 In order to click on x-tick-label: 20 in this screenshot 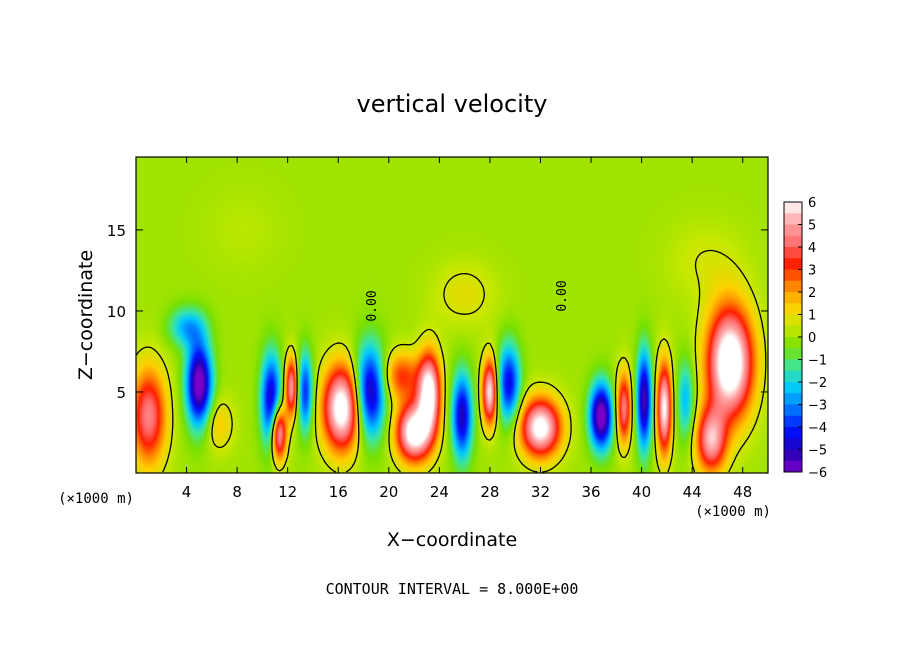, I will do `click(388, 492)`.